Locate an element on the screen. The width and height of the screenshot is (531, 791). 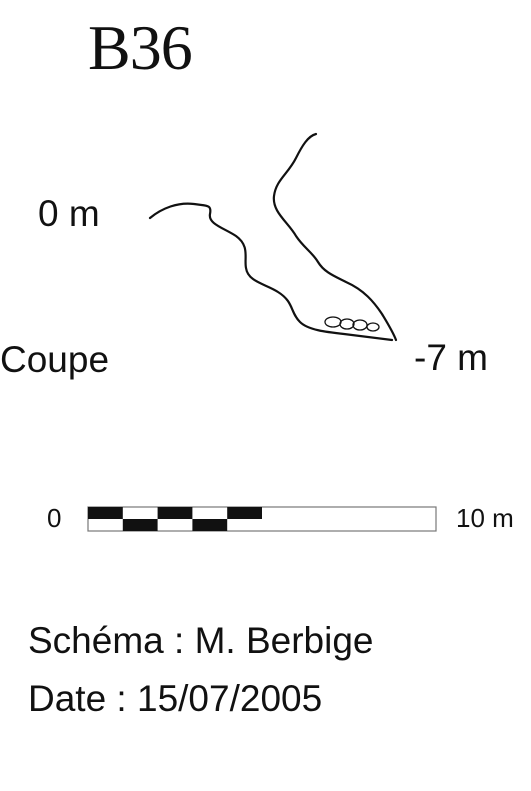
scale-end-label: 10 m is located at coordinates (485, 518).